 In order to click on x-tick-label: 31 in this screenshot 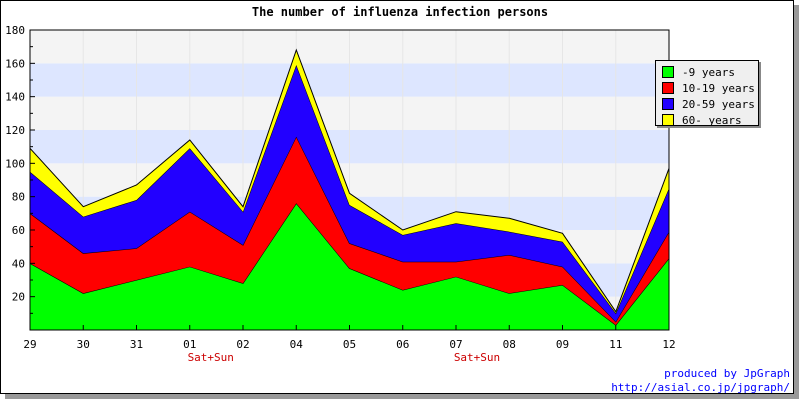, I will do `click(136, 344)`.